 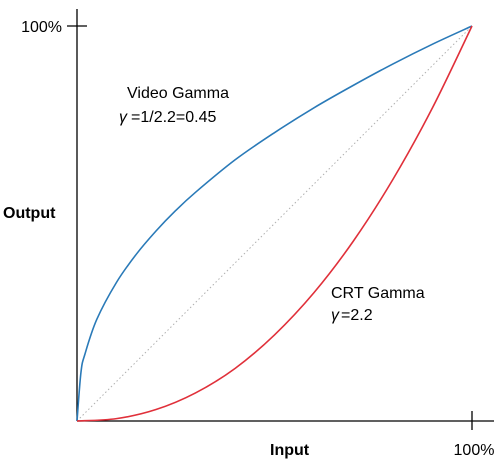 I want to click on annotation-crt-title: CRT Gamma, so click(x=378, y=293).